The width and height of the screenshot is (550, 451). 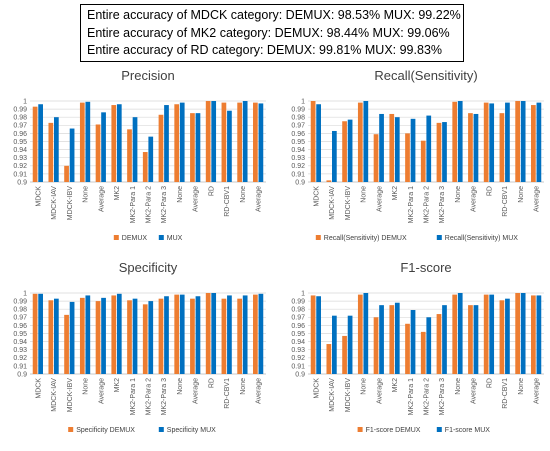 I want to click on chart-title: Recall(Sensitivity), so click(x=425, y=75).